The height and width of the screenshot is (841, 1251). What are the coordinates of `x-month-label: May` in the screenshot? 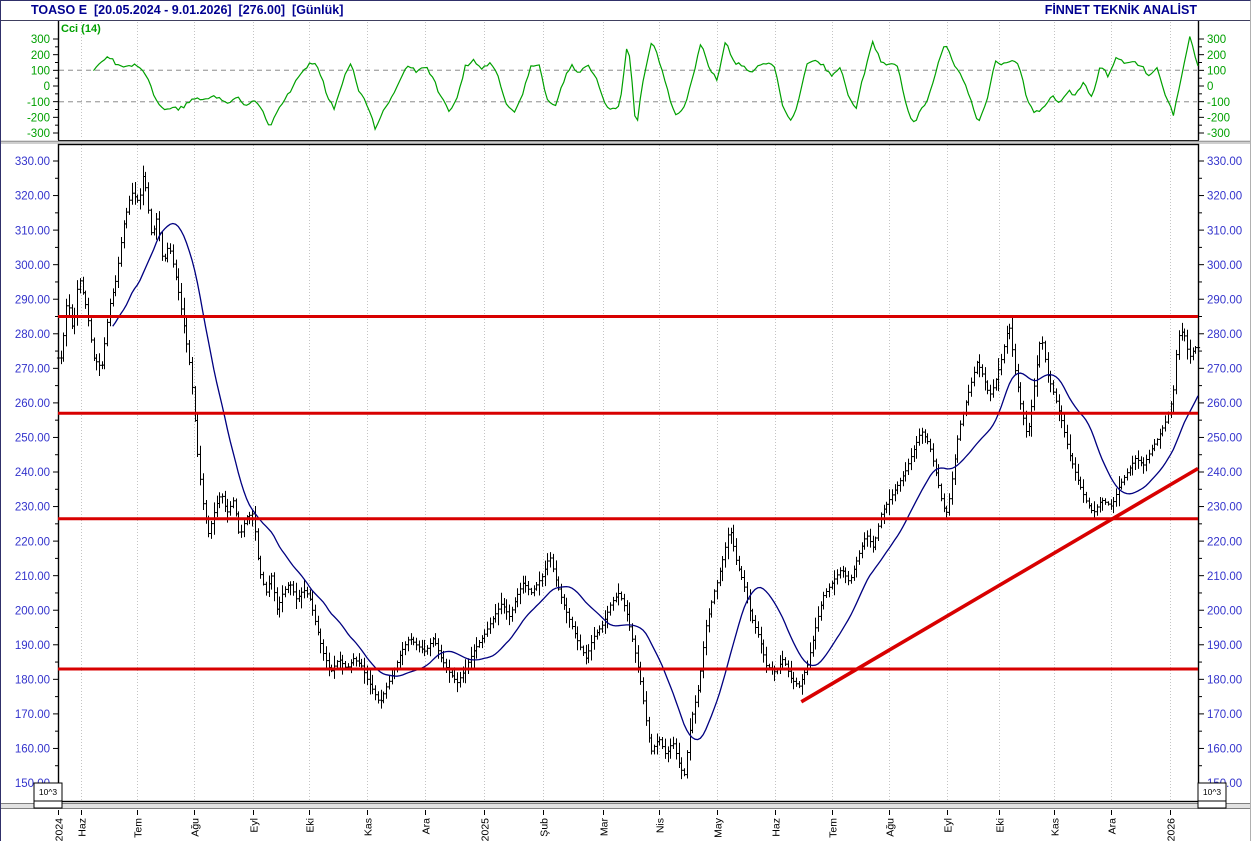 It's located at (719, 827).